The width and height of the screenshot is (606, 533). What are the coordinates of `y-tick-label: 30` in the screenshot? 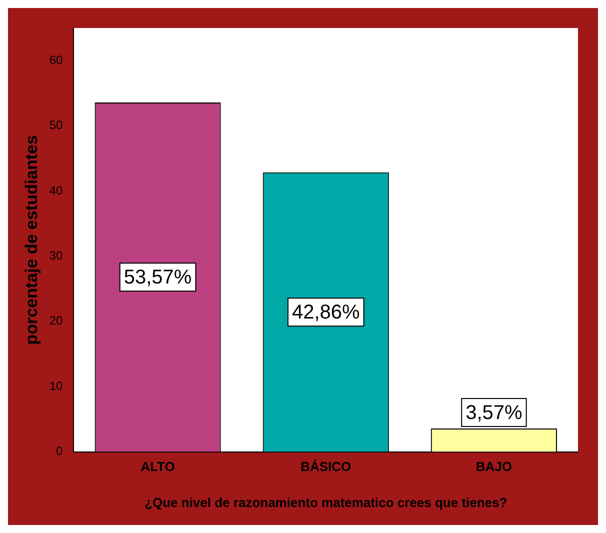 It's located at (56, 255).